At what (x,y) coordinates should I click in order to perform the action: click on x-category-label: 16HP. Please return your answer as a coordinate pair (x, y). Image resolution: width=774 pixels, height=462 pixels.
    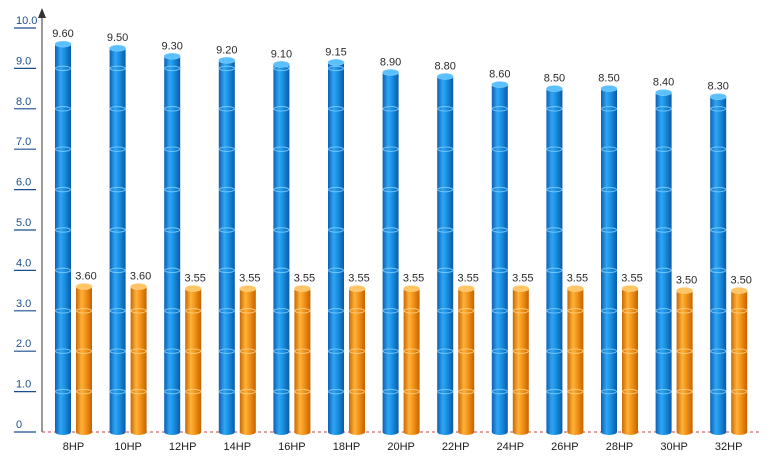
    Looking at the image, I should click on (292, 447).